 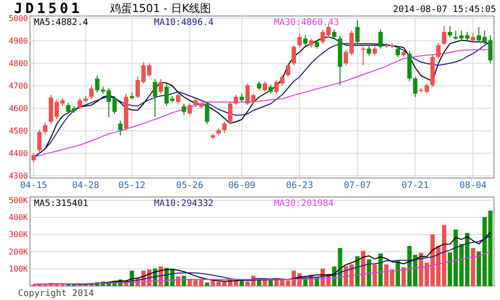 What do you see at coordinates (242, 186) in the screenshot?
I see `x-tick-label: 06-09` at bounding box center [242, 186].